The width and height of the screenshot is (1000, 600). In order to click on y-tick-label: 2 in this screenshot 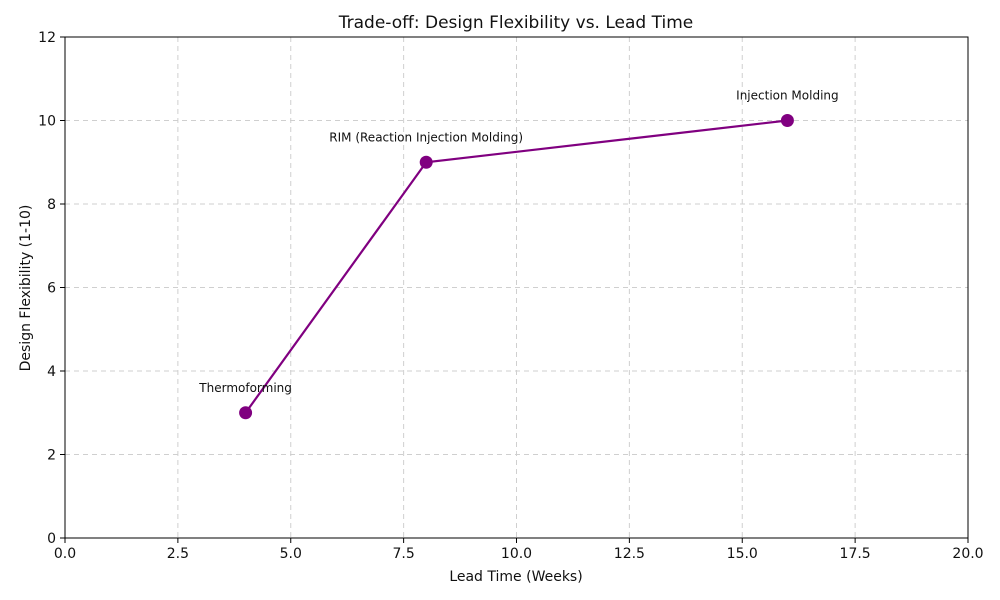, I will do `click(51, 456)`.